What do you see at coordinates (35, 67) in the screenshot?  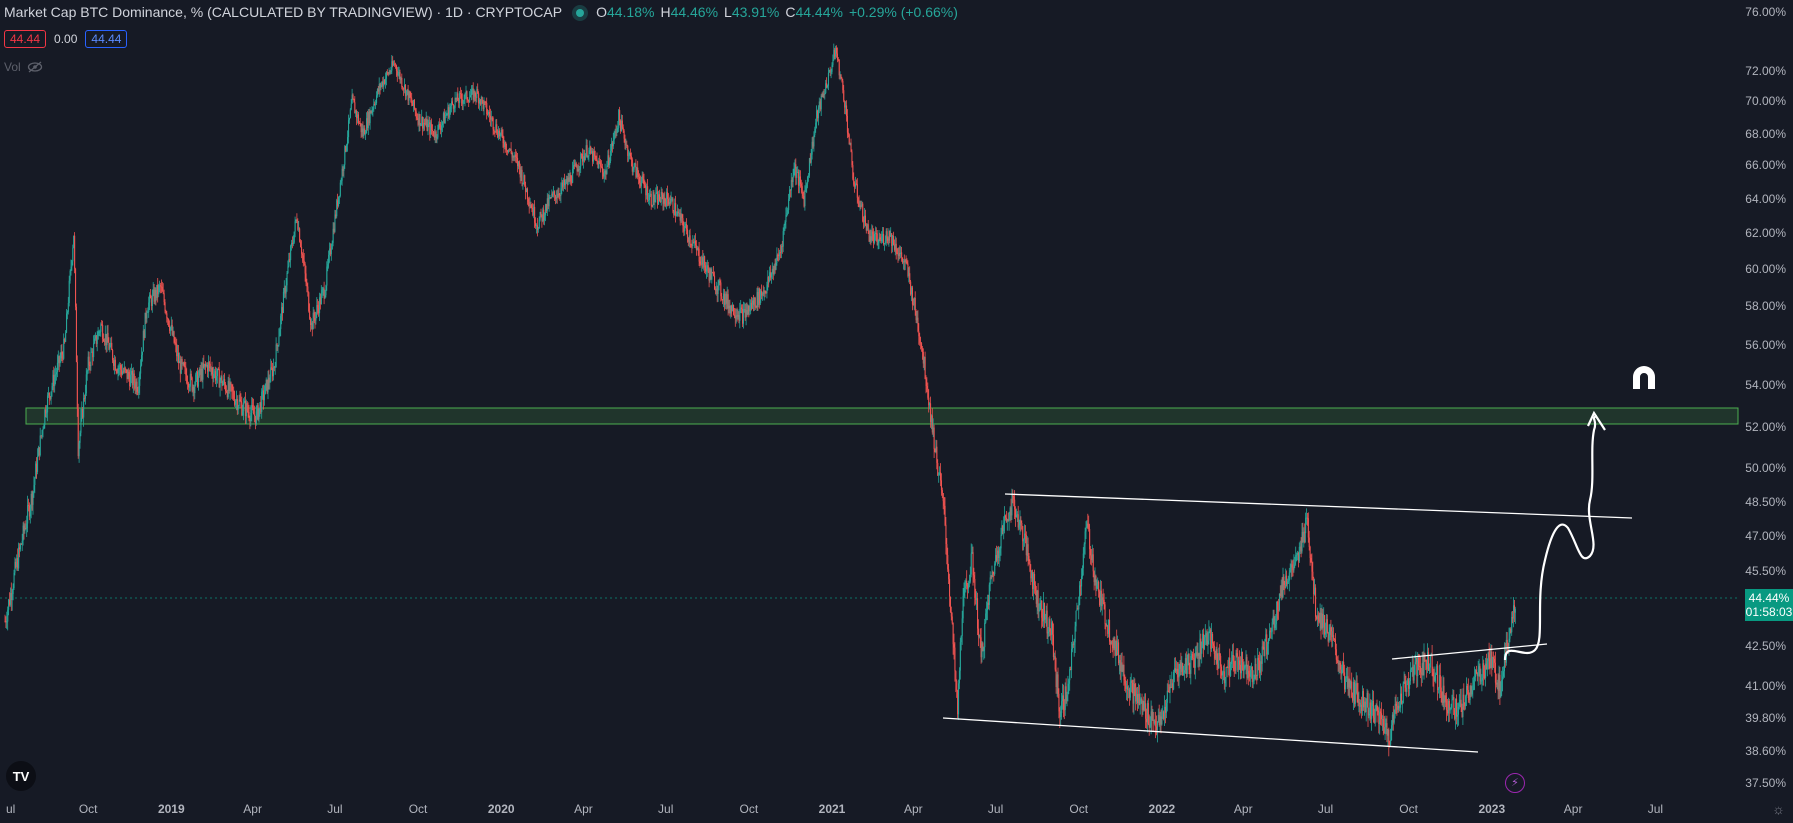 I see `eye-crossed-icon` at bounding box center [35, 67].